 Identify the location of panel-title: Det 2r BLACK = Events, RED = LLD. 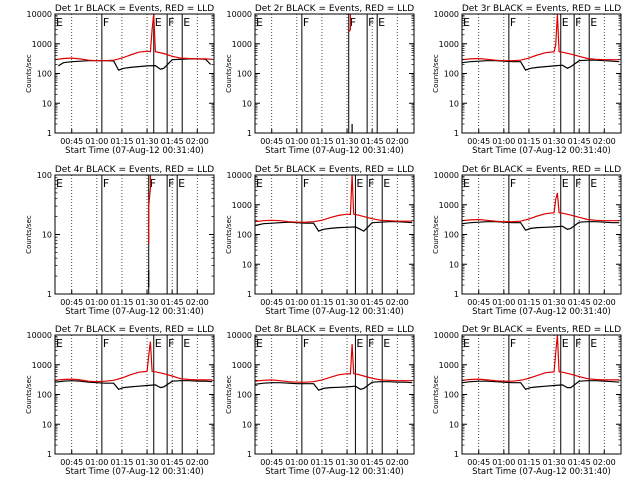
(334, 9).